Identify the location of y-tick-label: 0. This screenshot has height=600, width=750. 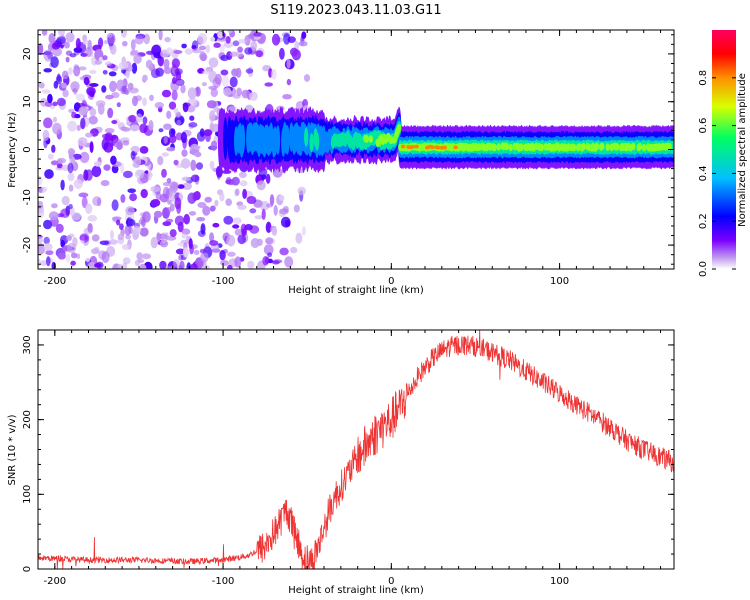
(27, 149).